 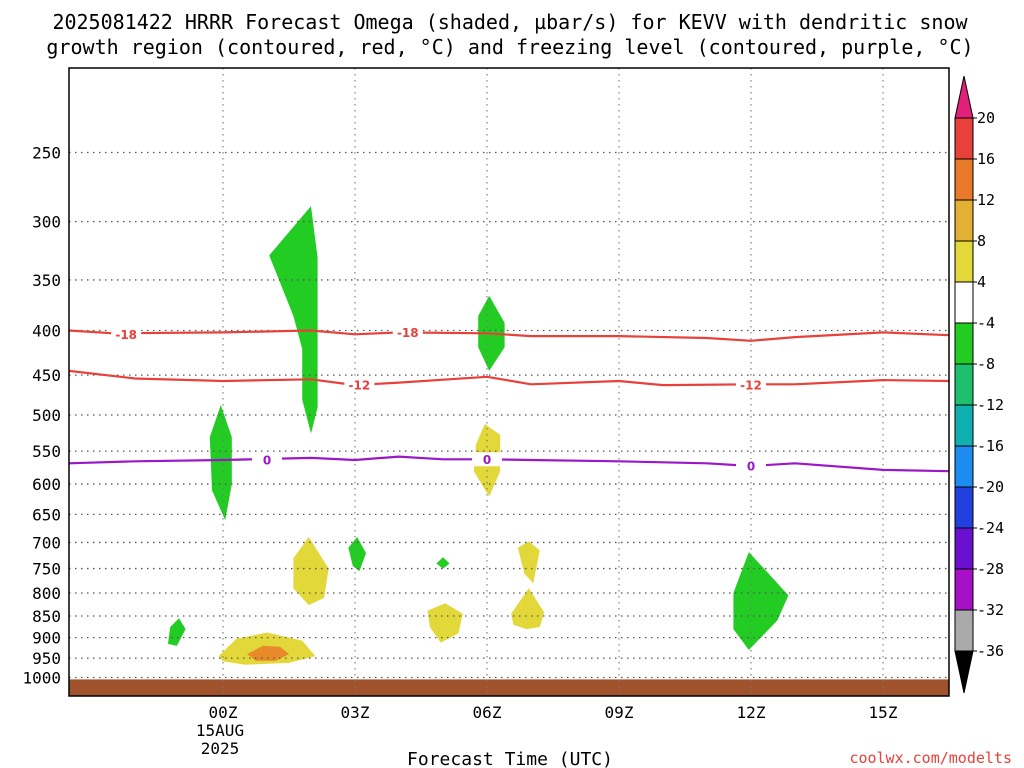 What do you see at coordinates (990, 528) in the screenshot?
I see `colorbar-label-10: -24` at bounding box center [990, 528].